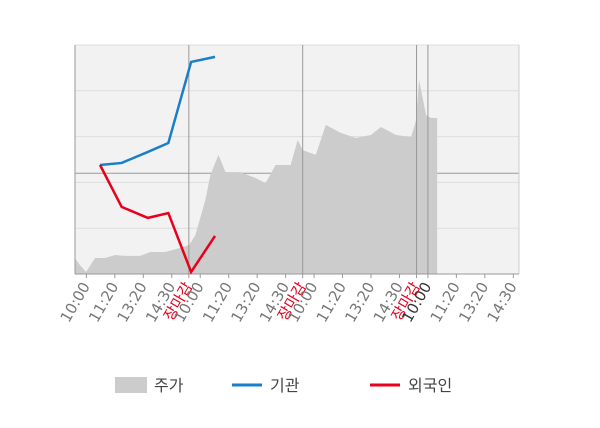 The width and height of the screenshot is (600, 428). What do you see at coordinates (131, 385) in the screenshot?
I see `legend-swatch` at bounding box center [131, 385].